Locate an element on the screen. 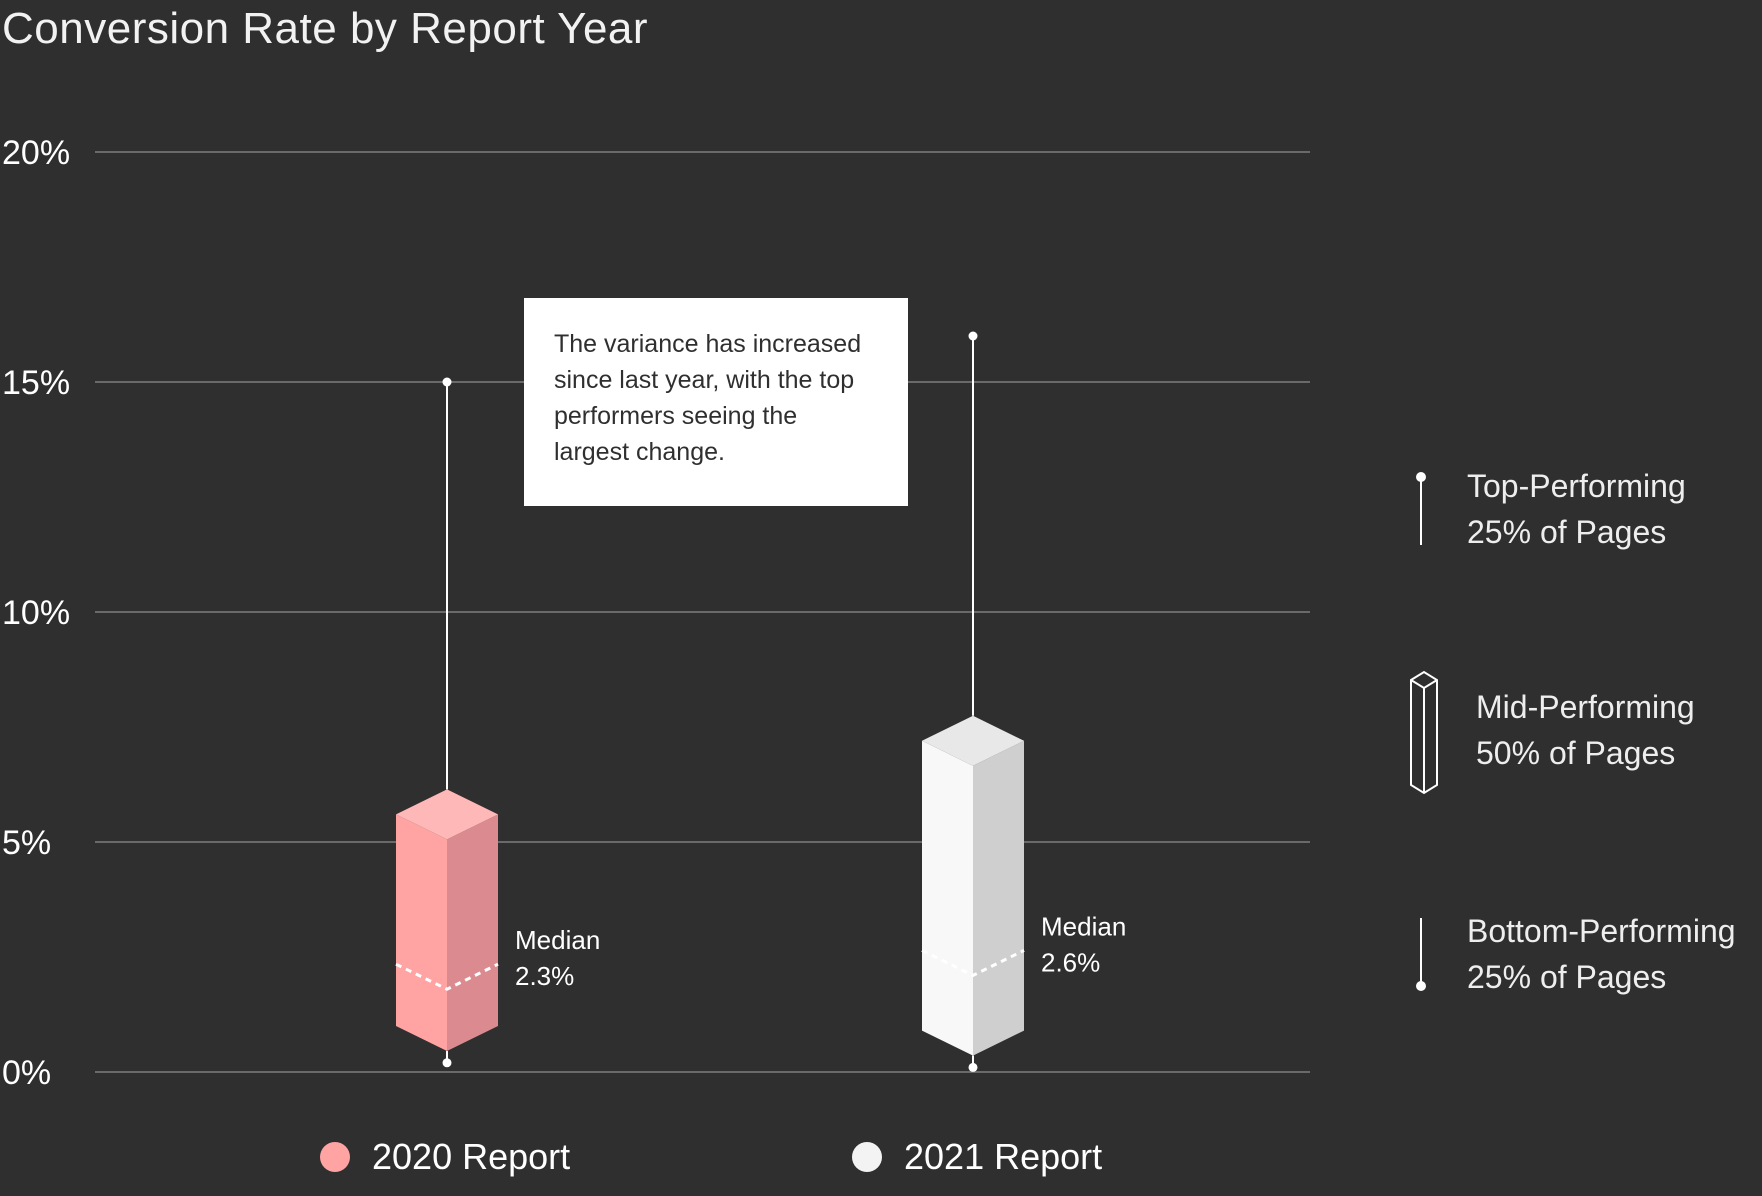  legend-swatch-2020 is located at coordinates (335, 1157).